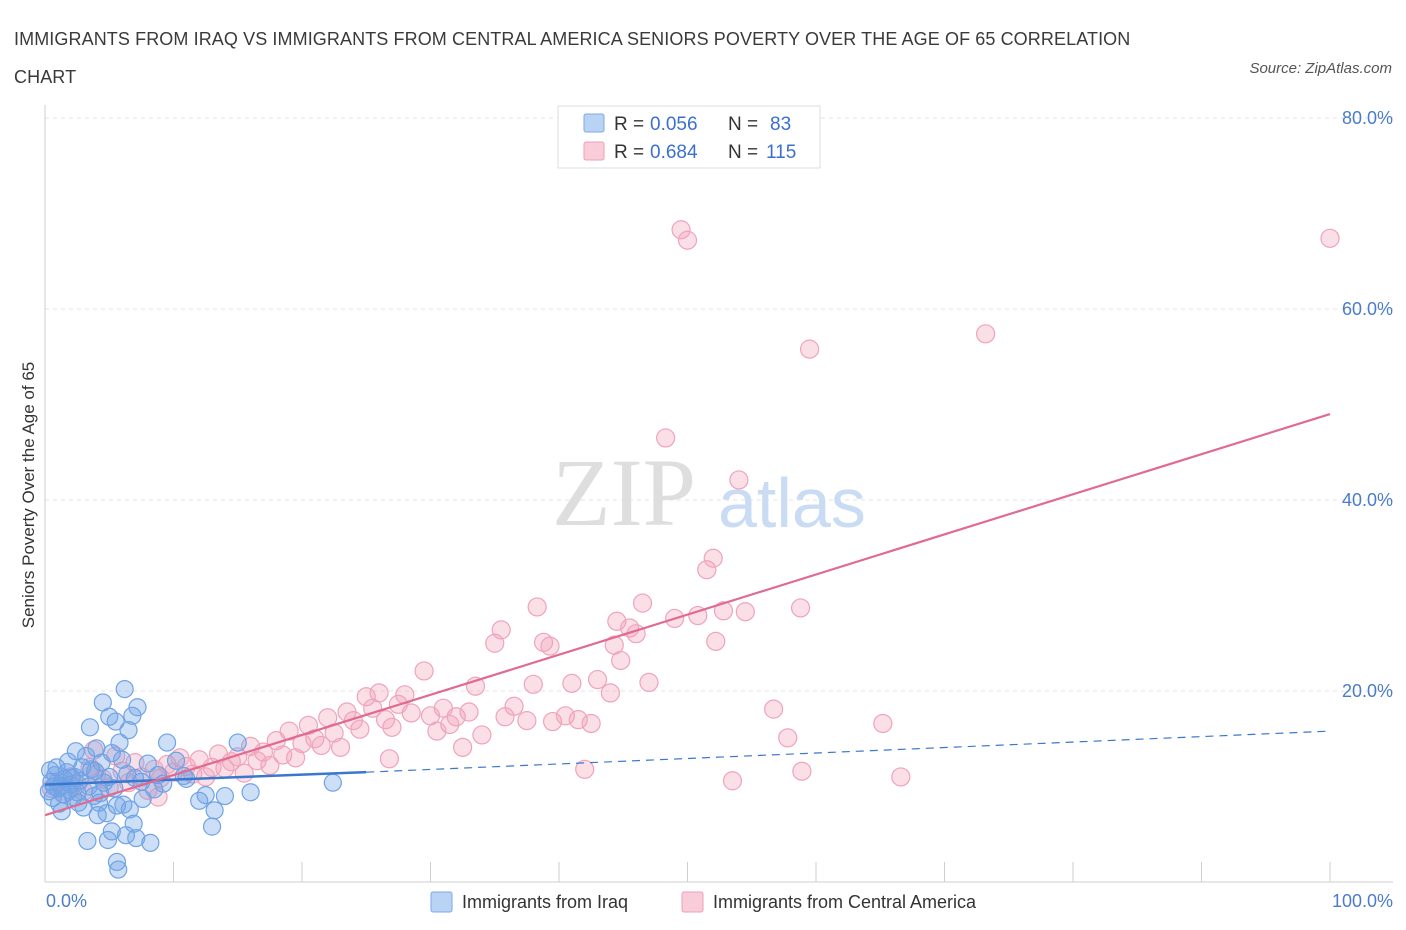  Describe the element at coordinates (66, 901) in the screenshot. I see `x-tick-label-min: 0.0%` at that location.